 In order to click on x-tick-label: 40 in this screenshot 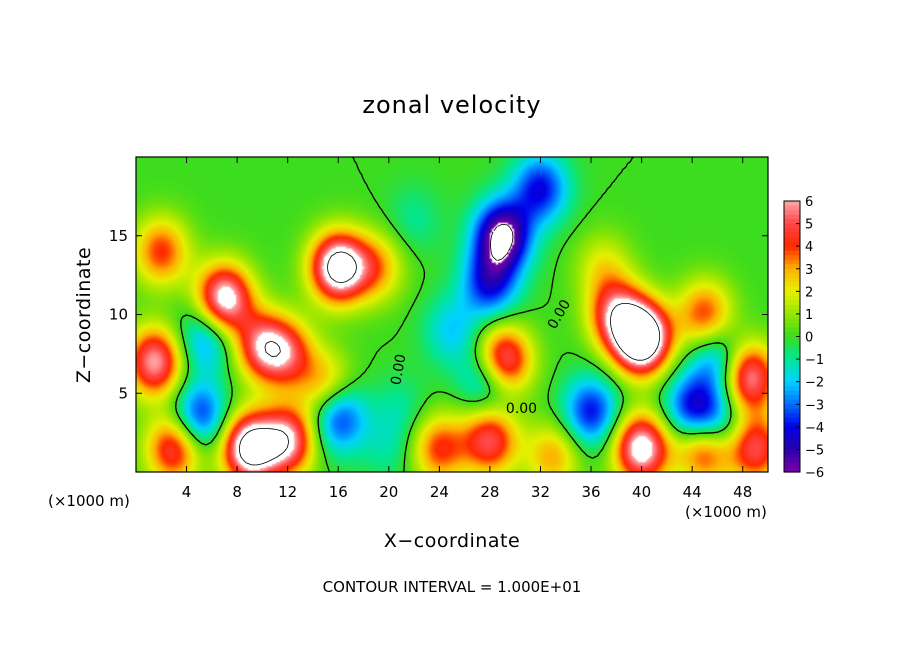, I will do `click(641, 492)`.